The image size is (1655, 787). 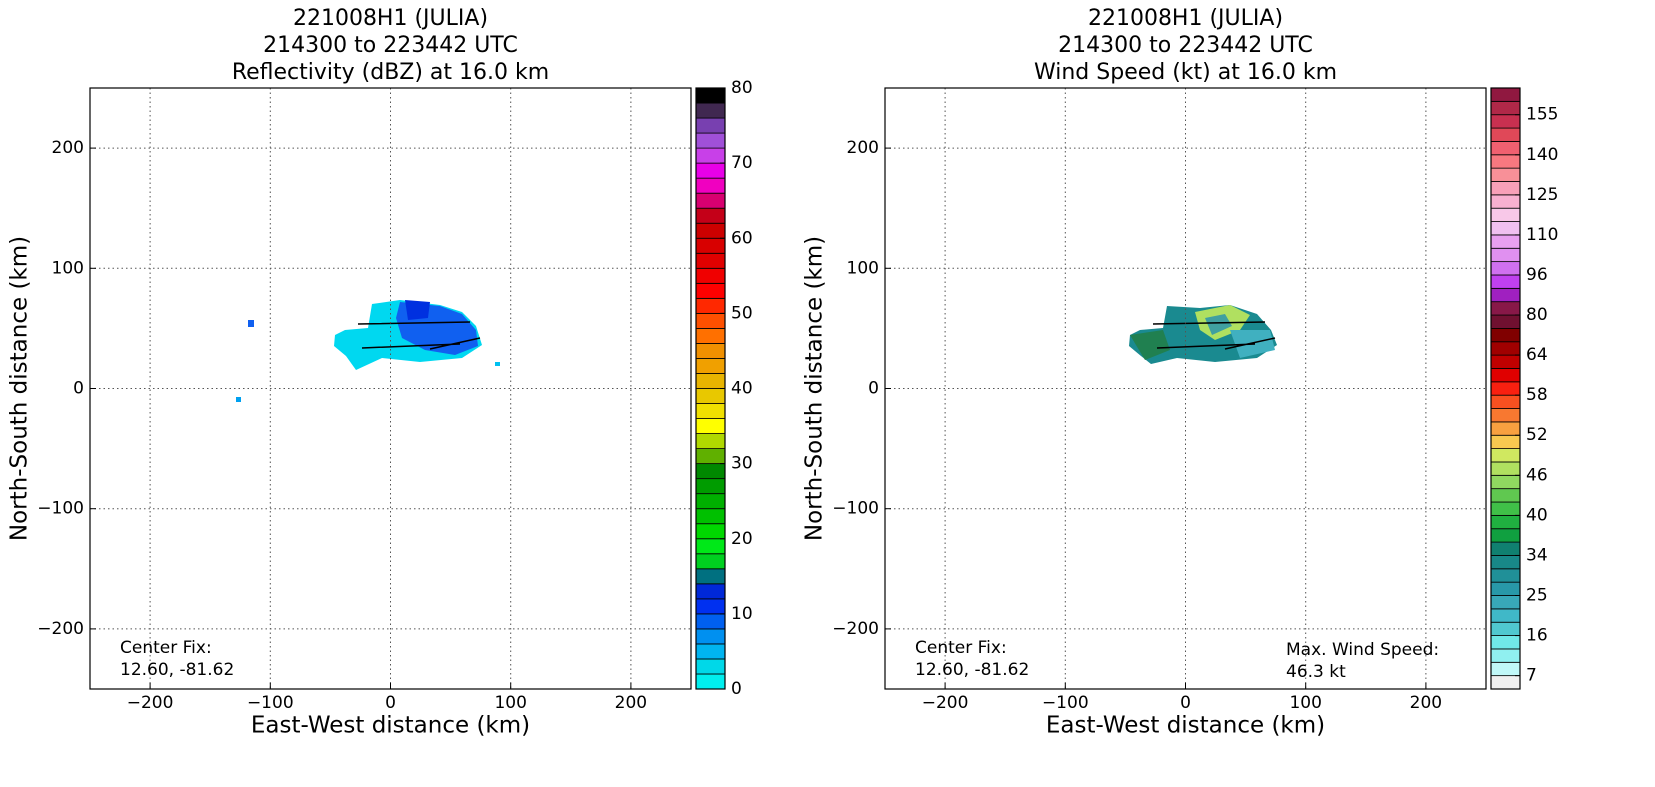 What do you see at coordinates (742, 539) in the screenshot?
I see `colorbar-tick-label: 20` at bounding box center [742, 539].